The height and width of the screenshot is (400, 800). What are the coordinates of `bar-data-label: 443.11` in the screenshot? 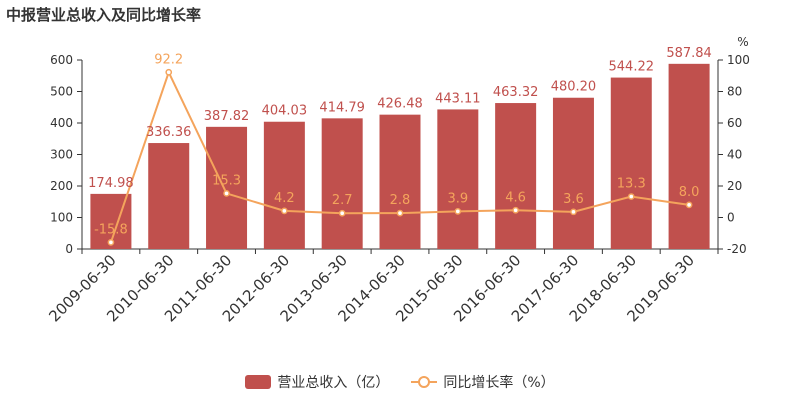 It's located at (458, 98).